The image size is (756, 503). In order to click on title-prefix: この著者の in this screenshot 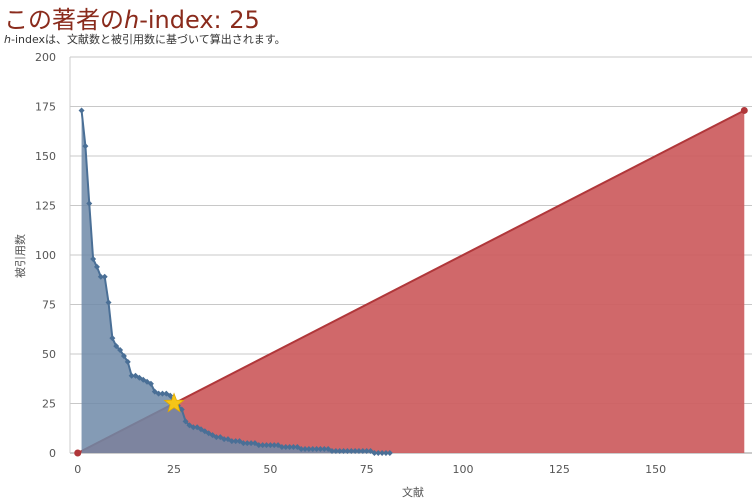, I will do `click(64, 20)`.